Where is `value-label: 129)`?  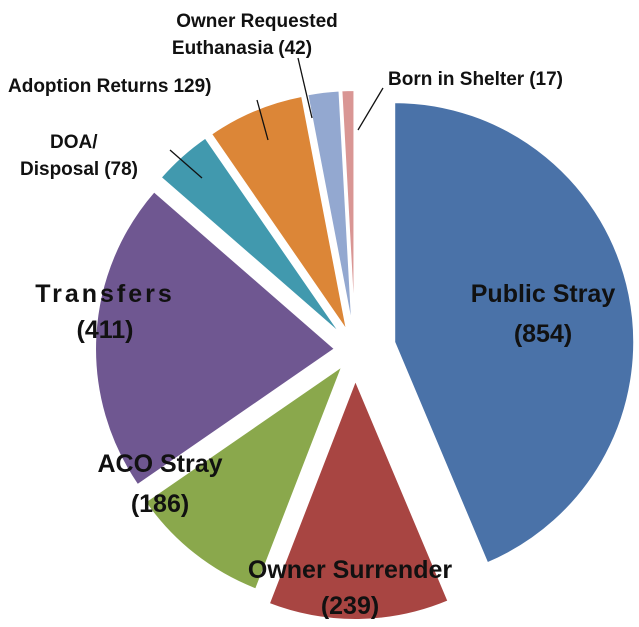 value-label: 129) is located at coordinates (192, 86).